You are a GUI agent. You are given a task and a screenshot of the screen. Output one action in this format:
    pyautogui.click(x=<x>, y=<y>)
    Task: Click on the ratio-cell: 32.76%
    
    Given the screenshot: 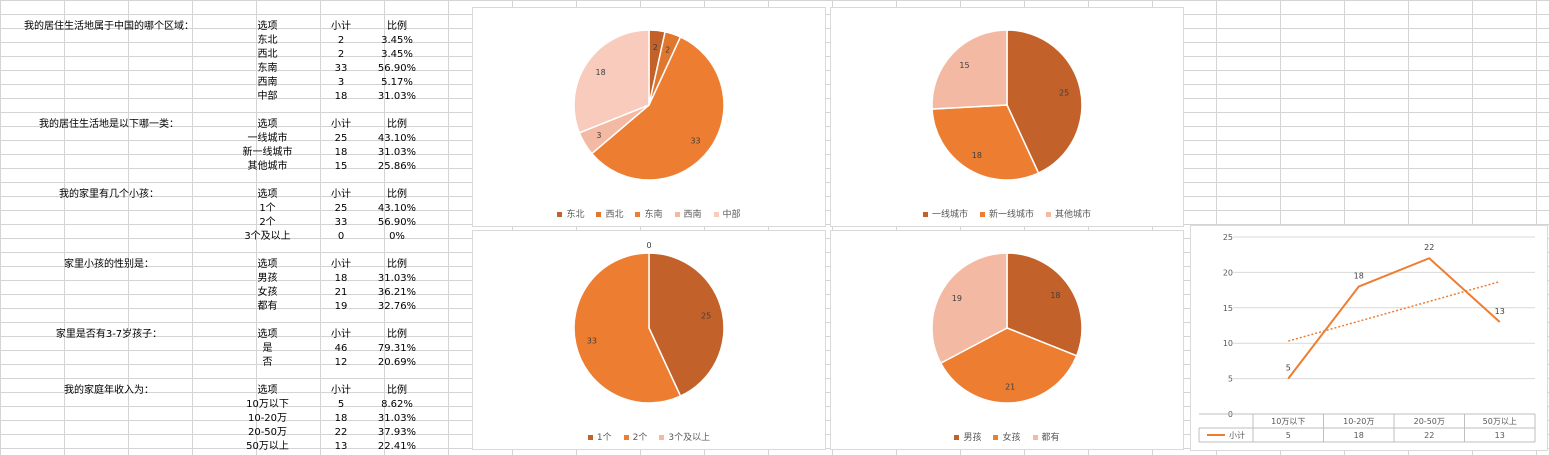 What is the action you would take?
    pyautogui.click(x=397, y=306)
    